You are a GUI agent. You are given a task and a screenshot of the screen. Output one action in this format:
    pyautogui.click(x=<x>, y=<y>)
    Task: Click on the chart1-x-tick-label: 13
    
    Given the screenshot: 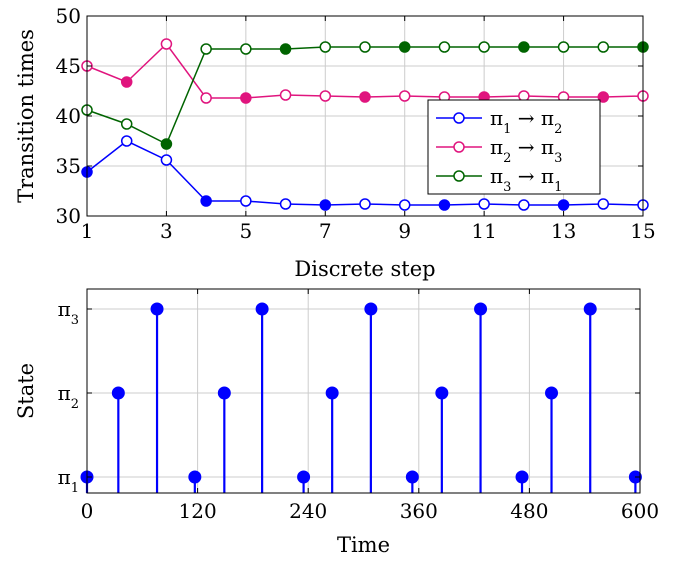 What is the action you would take?
    pyautogui.click(x=563, y=231)
    